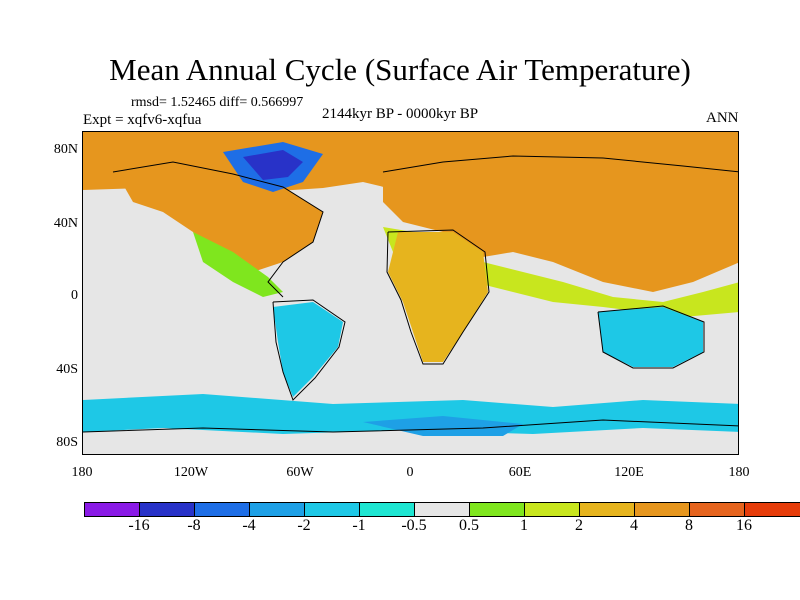 This screenshot has width=800, height=600. What do you see at coordinates (308, 349) in the screenshot?
I see `south-america-cool-region` at bounding box center [308, 349].